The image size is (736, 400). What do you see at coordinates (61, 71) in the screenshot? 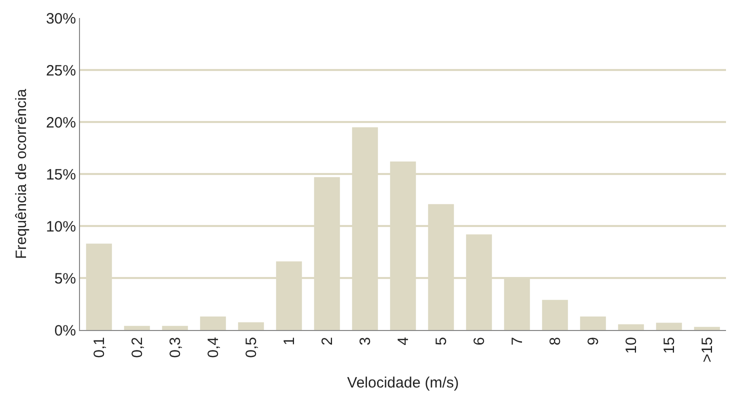
I see `y-tick-label: 25%` at bounding box center [61, 71].